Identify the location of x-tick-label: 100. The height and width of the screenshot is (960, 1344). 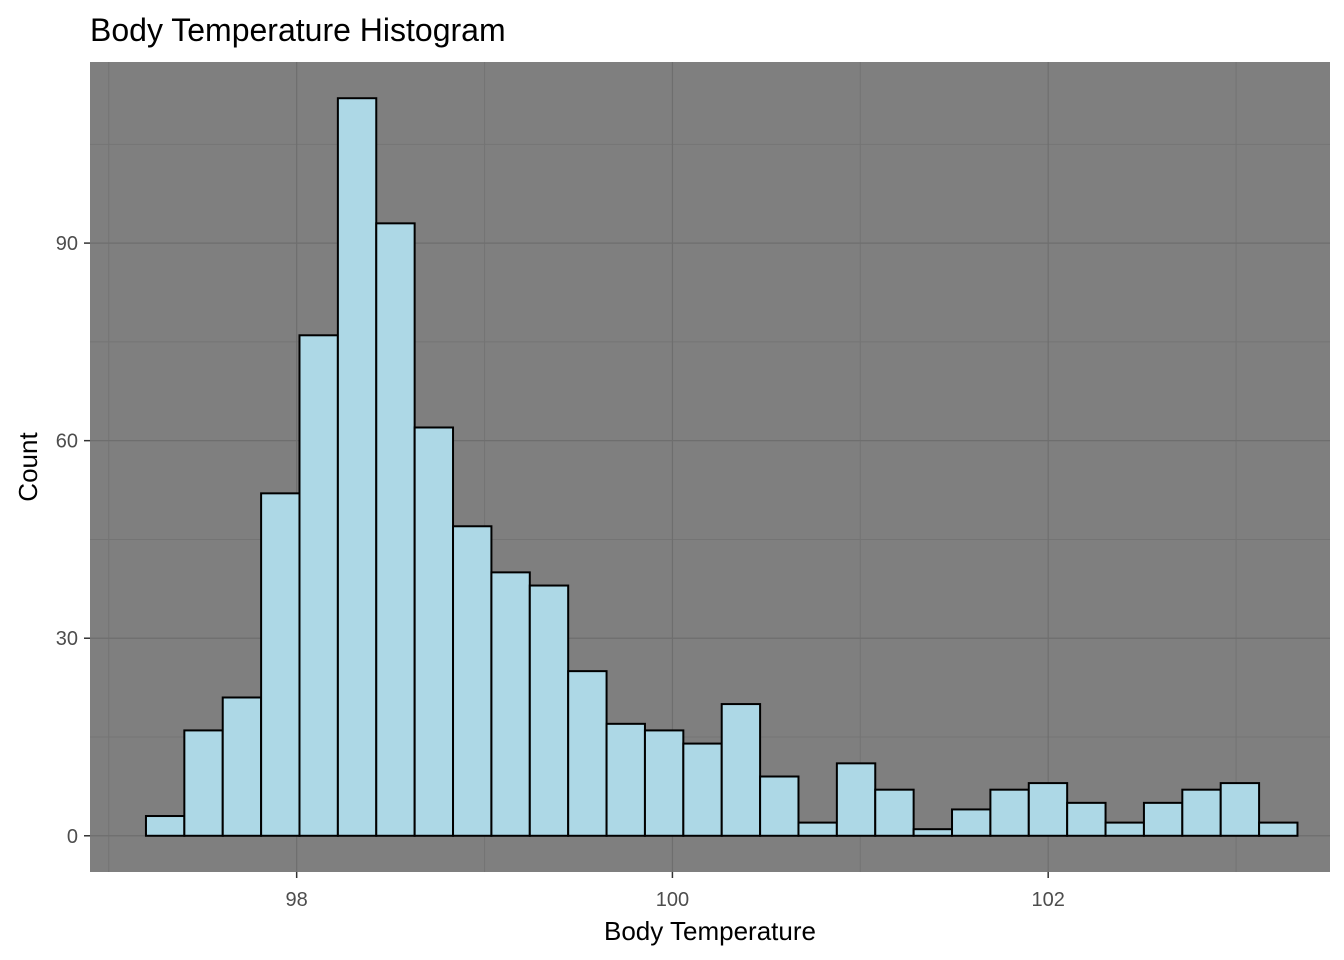
(672, 900).